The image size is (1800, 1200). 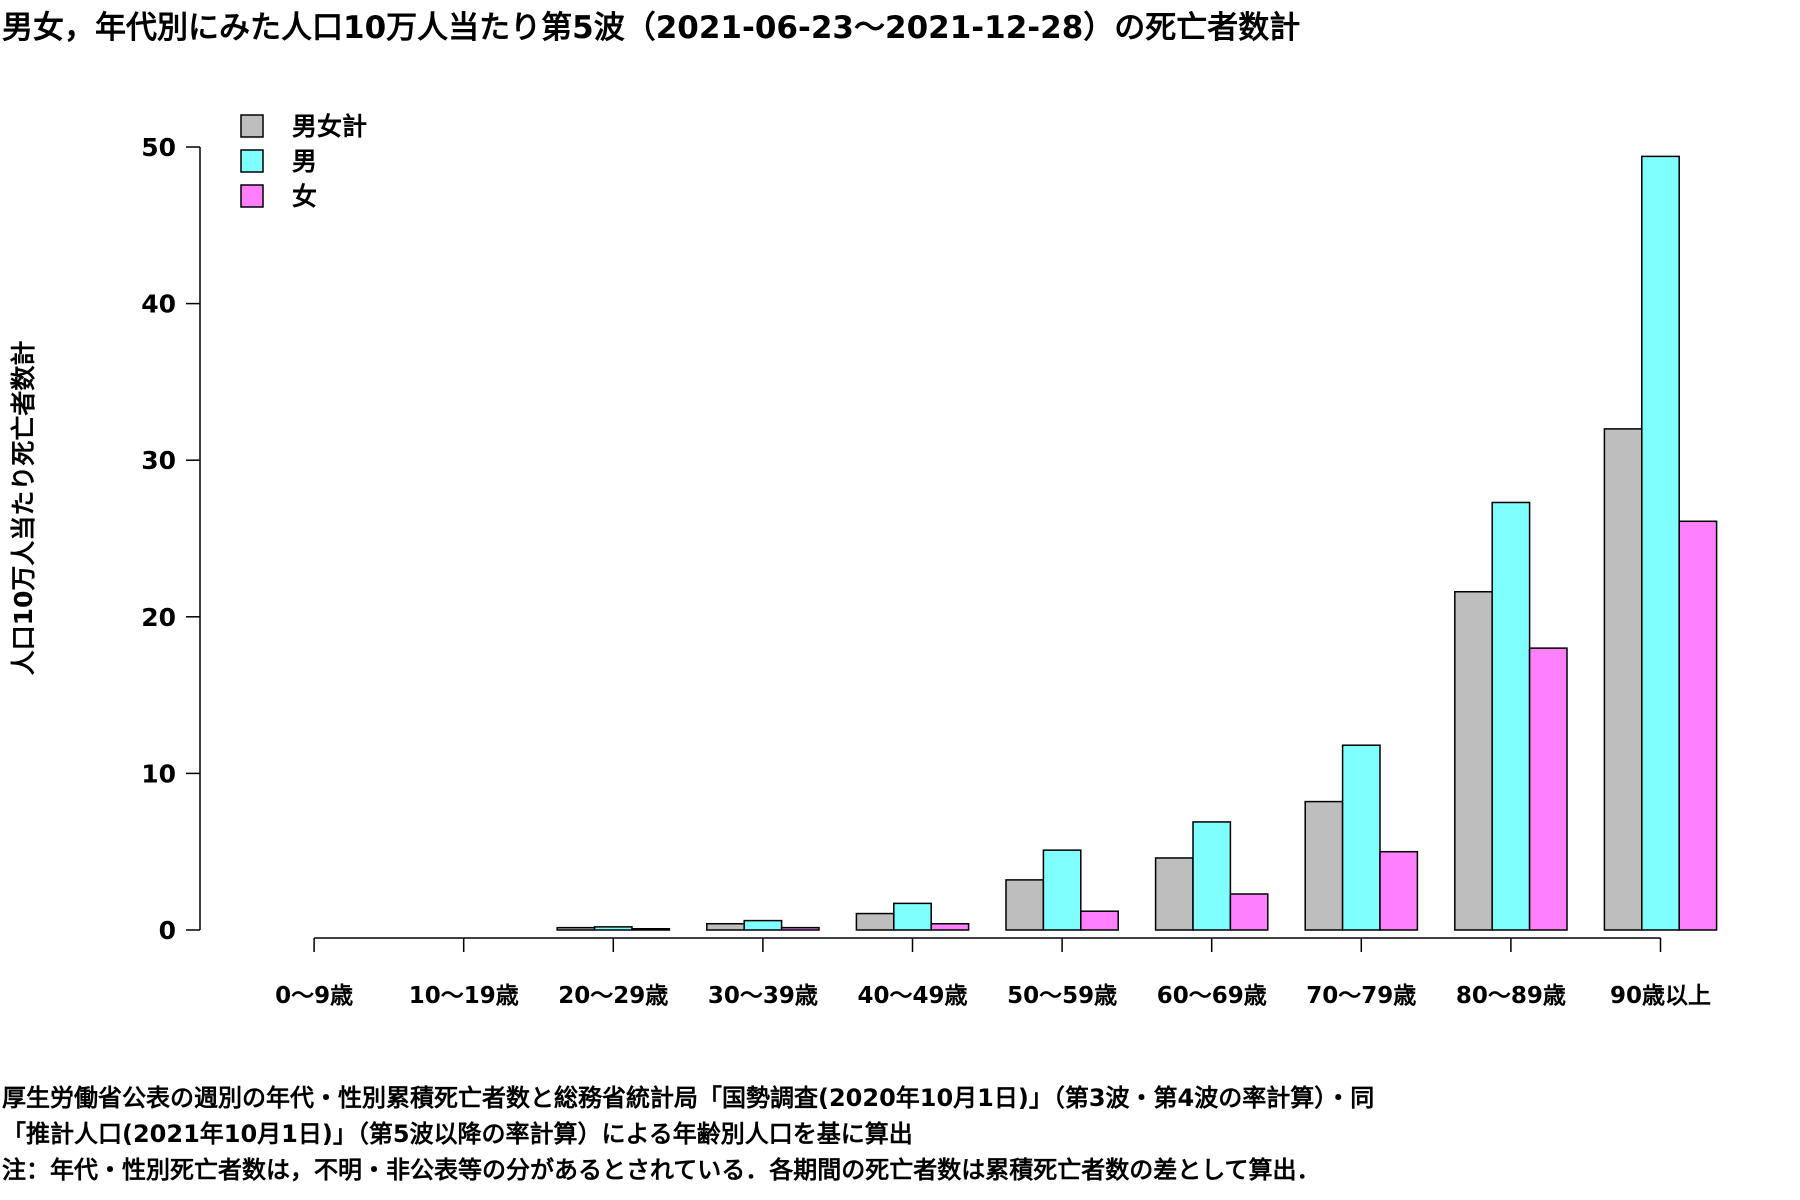 What do you see at coordinates (329, 126) in the screenshot?
I see `legend-label: 男女計` at bounding box center [329, 126].